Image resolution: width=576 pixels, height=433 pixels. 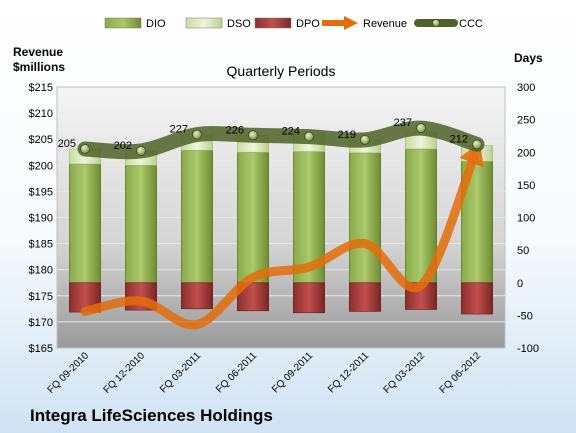 I want to click on legend-swatch-marker, so click(x=436, y=23).